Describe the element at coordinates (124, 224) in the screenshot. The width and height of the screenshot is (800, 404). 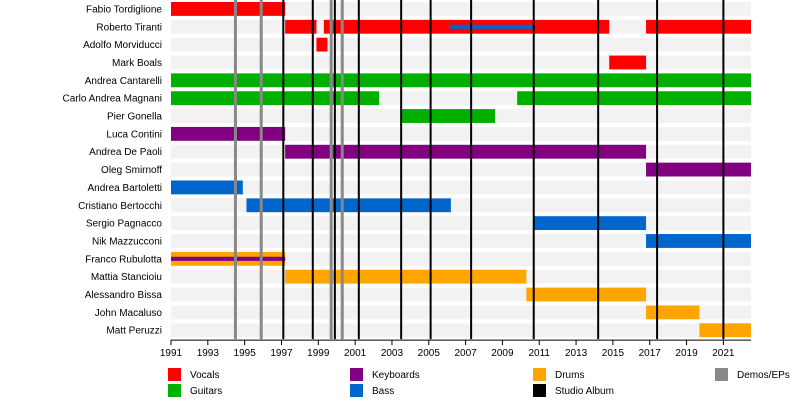
I see `member-name: Sergio Pagnacco` at that location.